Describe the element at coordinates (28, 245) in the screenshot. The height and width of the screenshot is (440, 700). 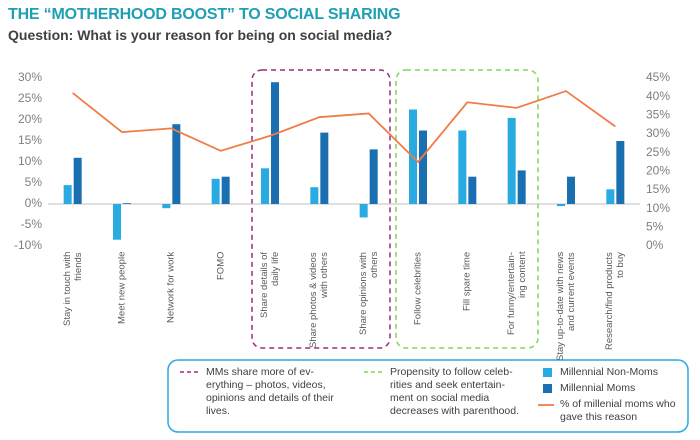
I see `y-tick-label: -10%` at that location.